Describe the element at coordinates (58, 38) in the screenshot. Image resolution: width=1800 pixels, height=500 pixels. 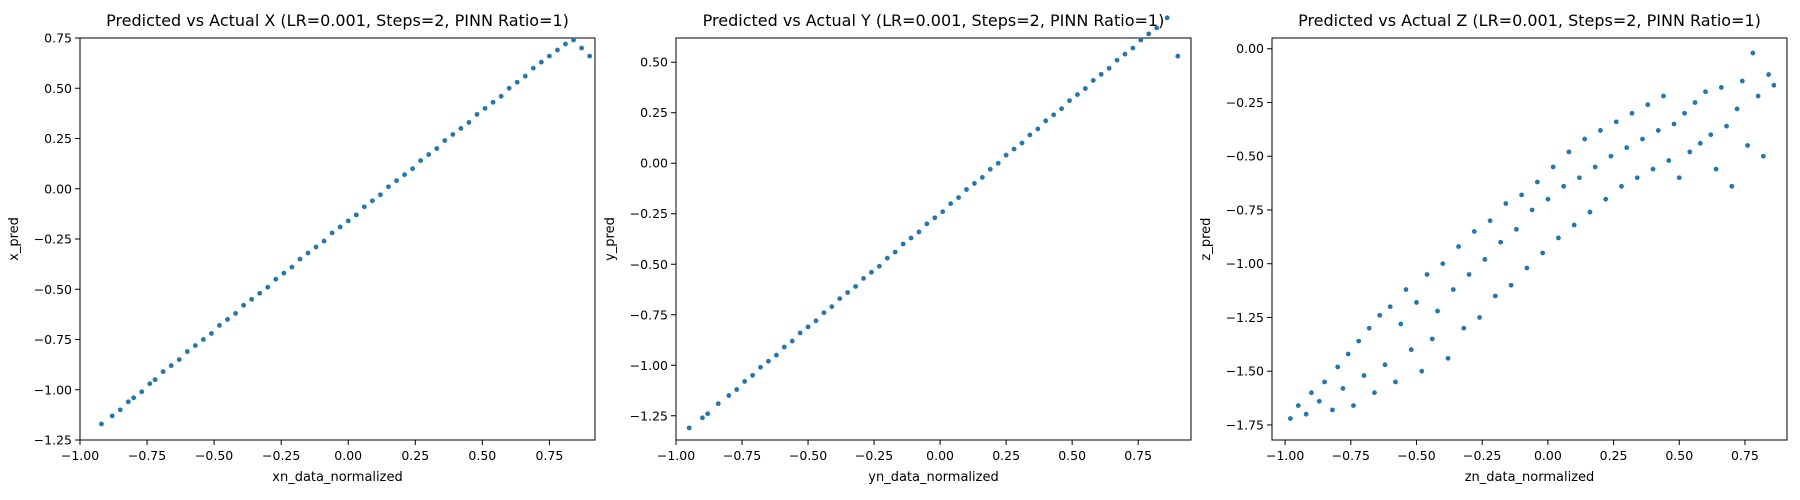
I see `y-tick-label: 0.75` at that location.